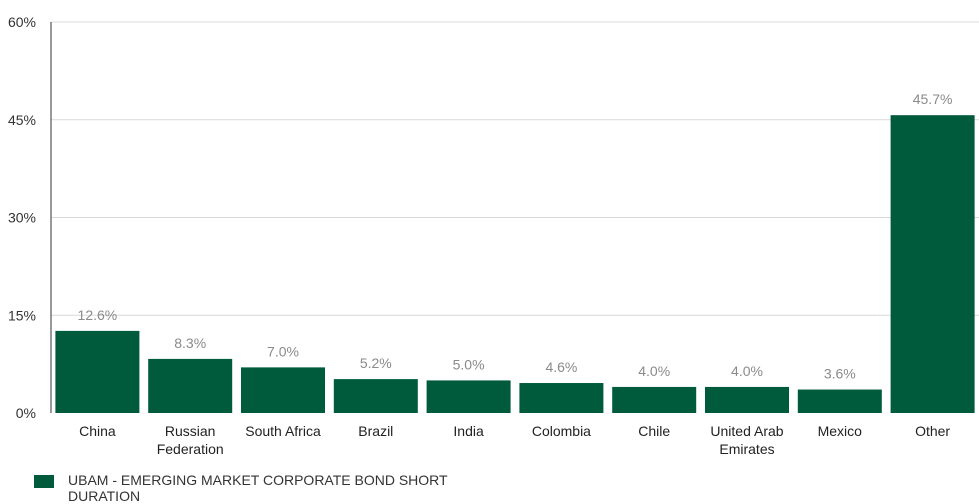  Describe the element at coordinates (468, 431) in the screenshot. I see `x-tick-label: India` at that location.